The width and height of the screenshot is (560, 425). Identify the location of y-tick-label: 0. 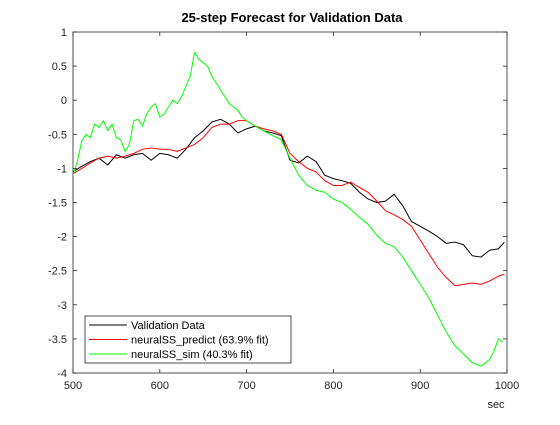
(64, 101).